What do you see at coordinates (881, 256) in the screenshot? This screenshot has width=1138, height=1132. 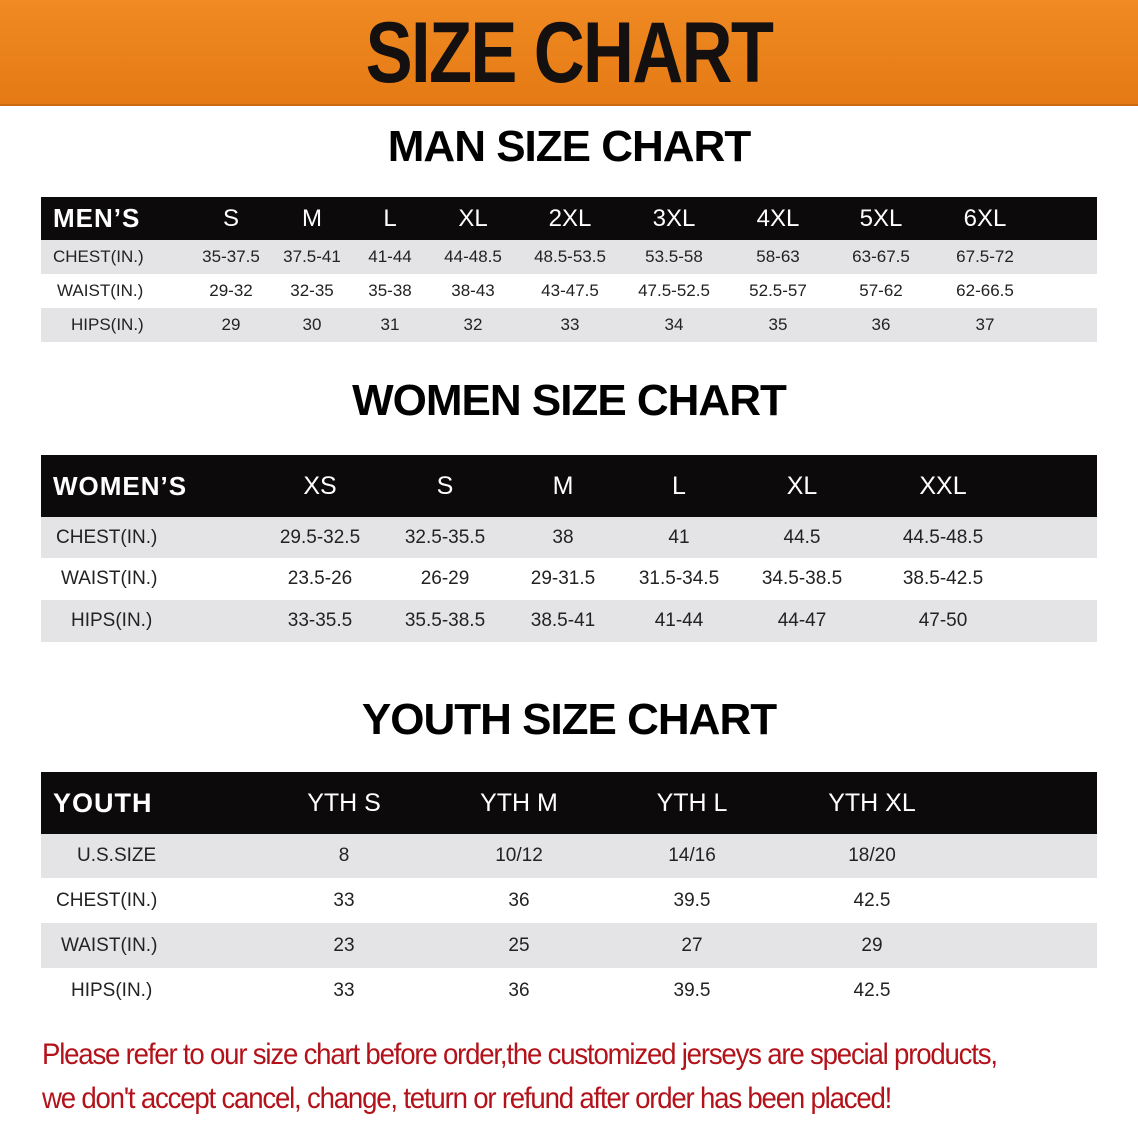 I see `table-cell: 63-67.5` at bounding box center [881, 256].